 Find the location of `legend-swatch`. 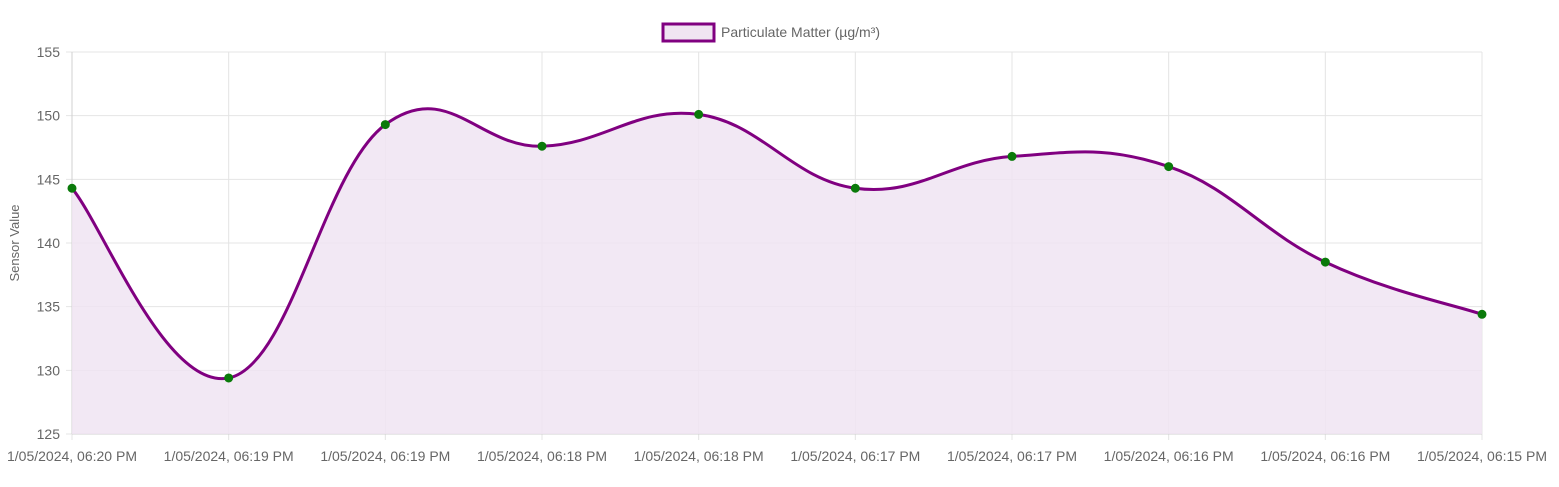

legend-swatch is located at coordinates (688, 32).